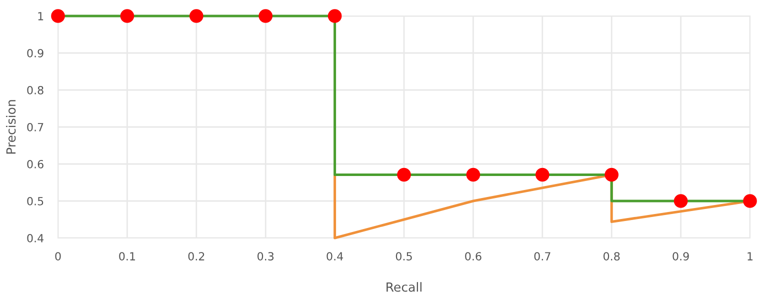 The width and height of the screenshot is (758, 294). I want to click on x-tick-label: 0.6, so click(473, 256).